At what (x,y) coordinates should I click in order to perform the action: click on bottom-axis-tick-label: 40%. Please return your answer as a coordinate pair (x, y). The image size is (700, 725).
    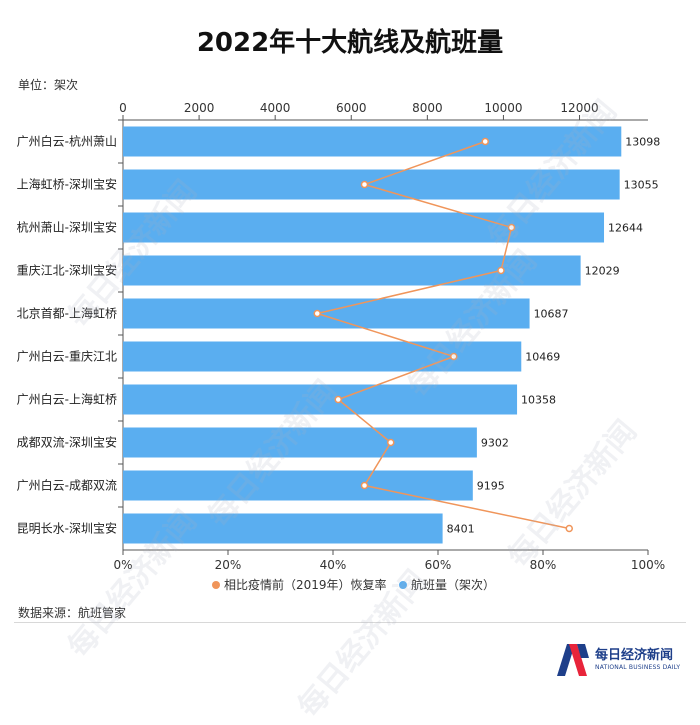
    Looking at the image, I should click on (333, 565).